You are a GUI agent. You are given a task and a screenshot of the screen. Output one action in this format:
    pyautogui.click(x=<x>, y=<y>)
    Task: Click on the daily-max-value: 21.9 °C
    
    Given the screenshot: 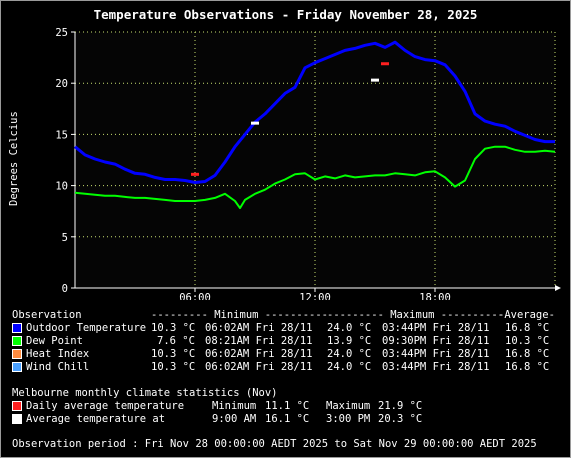 What is the action you would take?
    pyautogui.click(x=400, y=406)
    